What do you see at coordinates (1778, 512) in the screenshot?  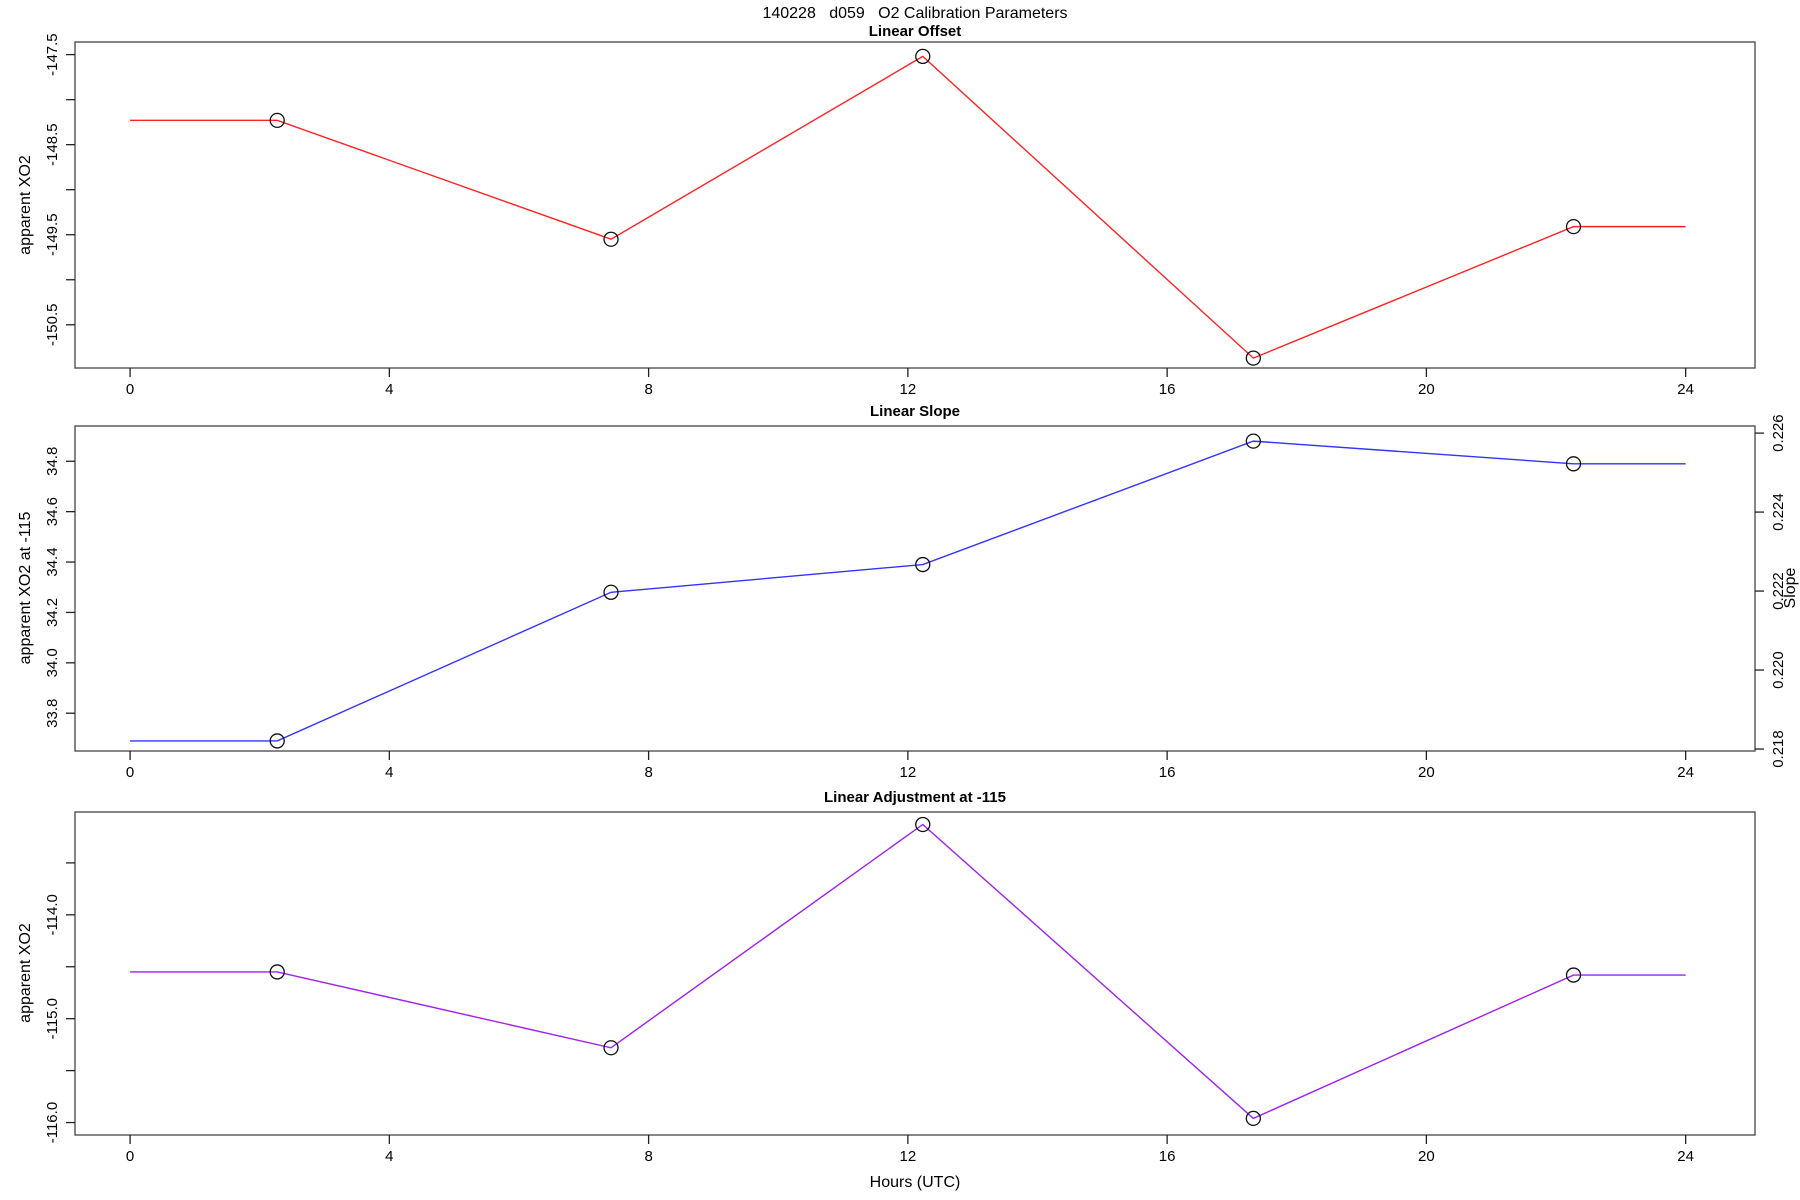 I see `right-y-tick-label: 0.224` at bounding box center [1778, 512].